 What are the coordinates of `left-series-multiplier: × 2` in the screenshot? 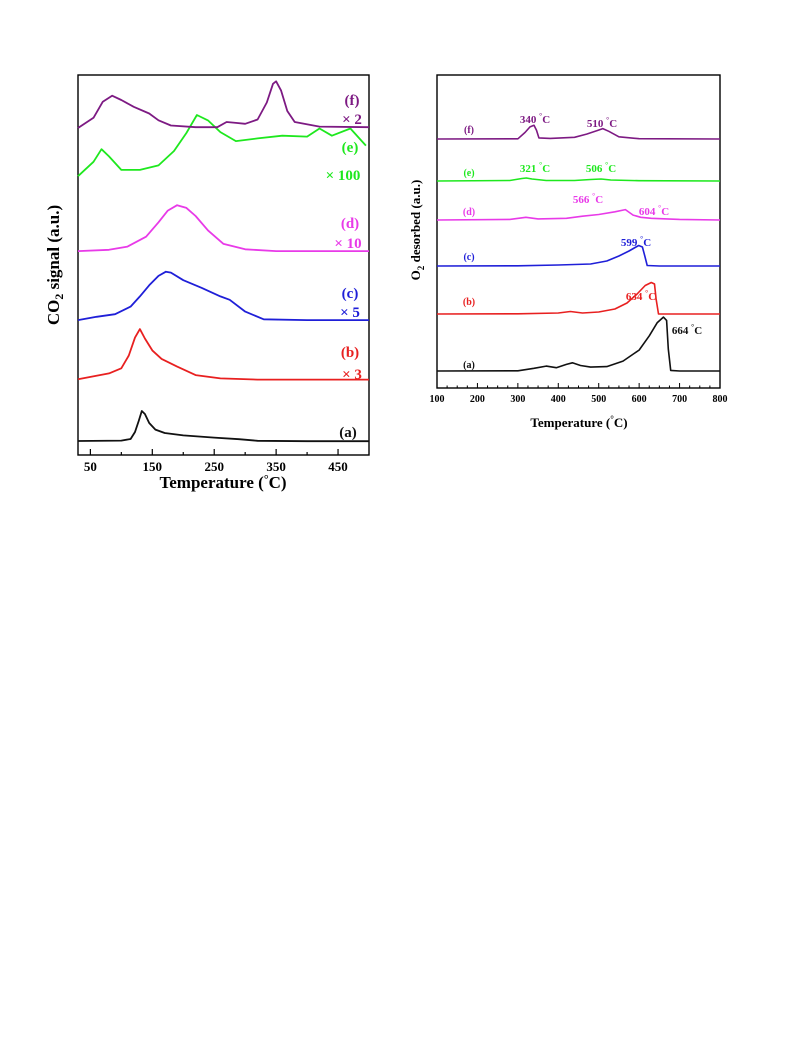 It's located at (352, 120).